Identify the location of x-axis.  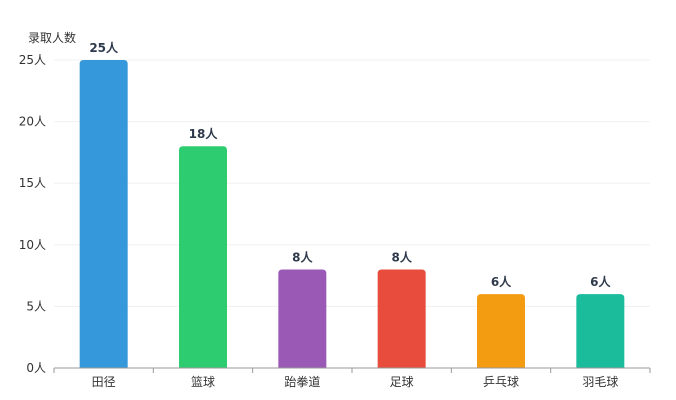
(352, 370).